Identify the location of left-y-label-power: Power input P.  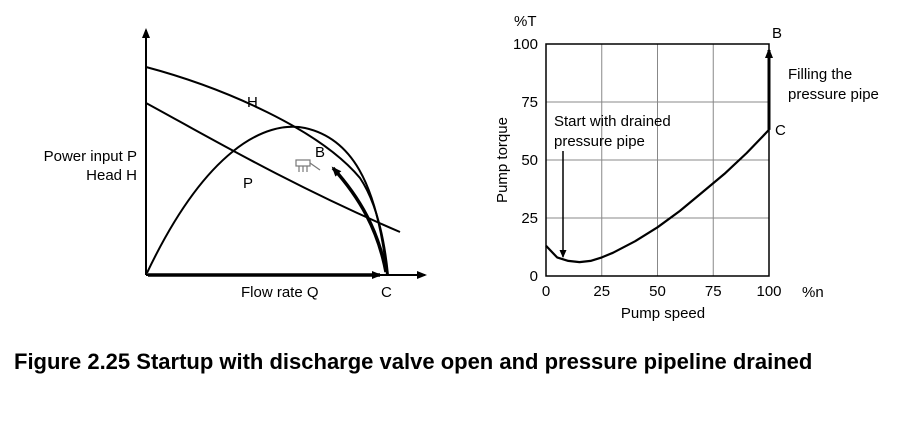
(90, 156).